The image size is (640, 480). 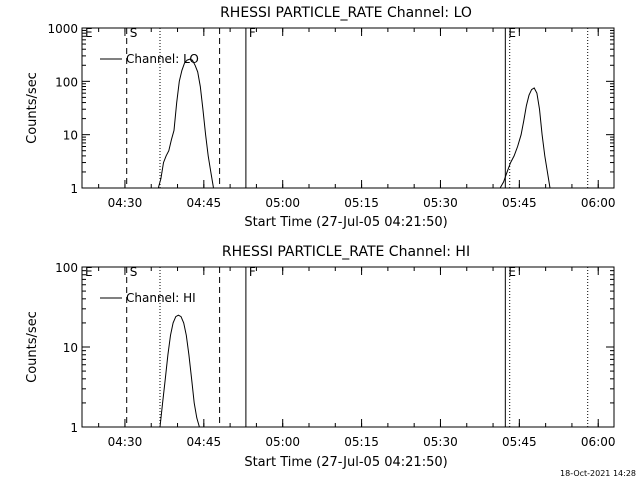 I want to click on data-series, so click(x=179, y=371).